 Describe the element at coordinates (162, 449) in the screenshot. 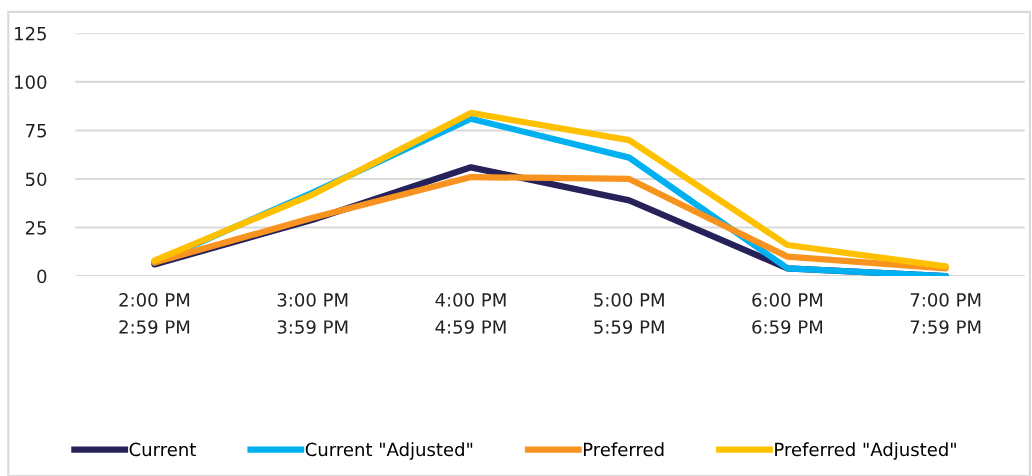

I see `legend-label: Current` at that location.